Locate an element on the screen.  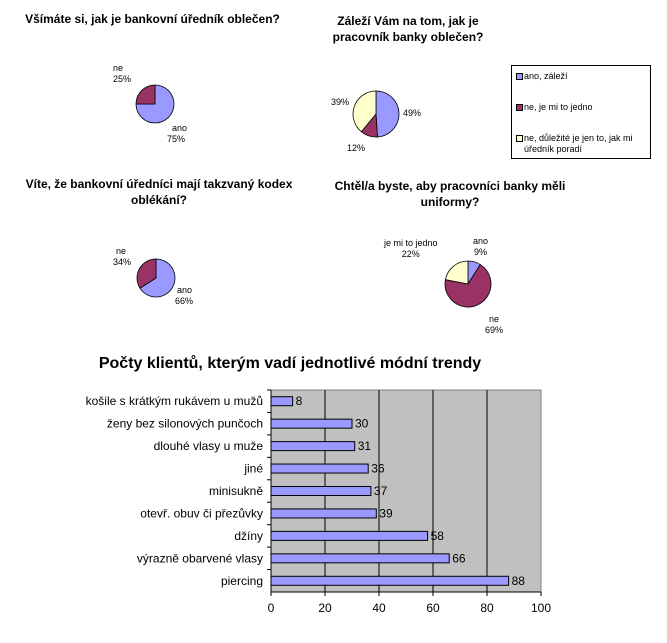
legend-item-ne: ne, je mi to jedno is located at coordinates (581, 107).